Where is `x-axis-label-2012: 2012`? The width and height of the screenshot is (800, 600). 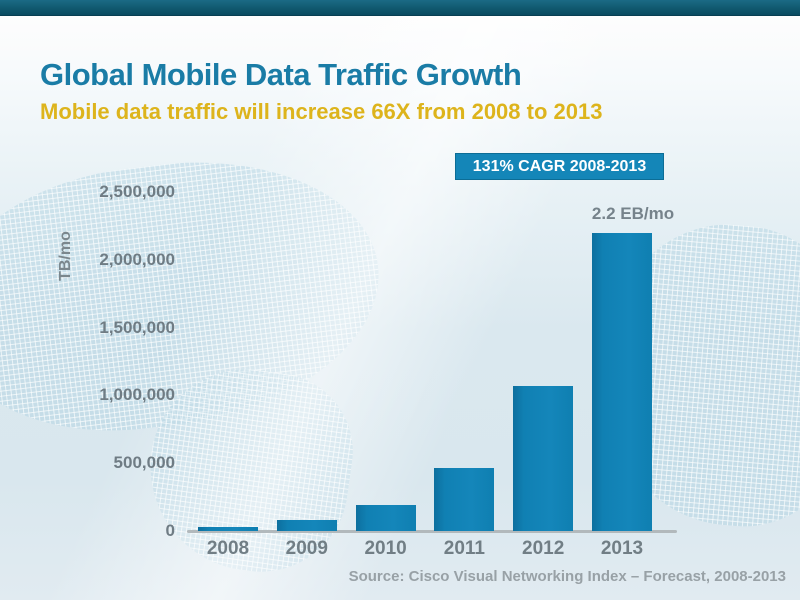
x-axis-label-2012: 2012 is located at coordinates (543, 548).